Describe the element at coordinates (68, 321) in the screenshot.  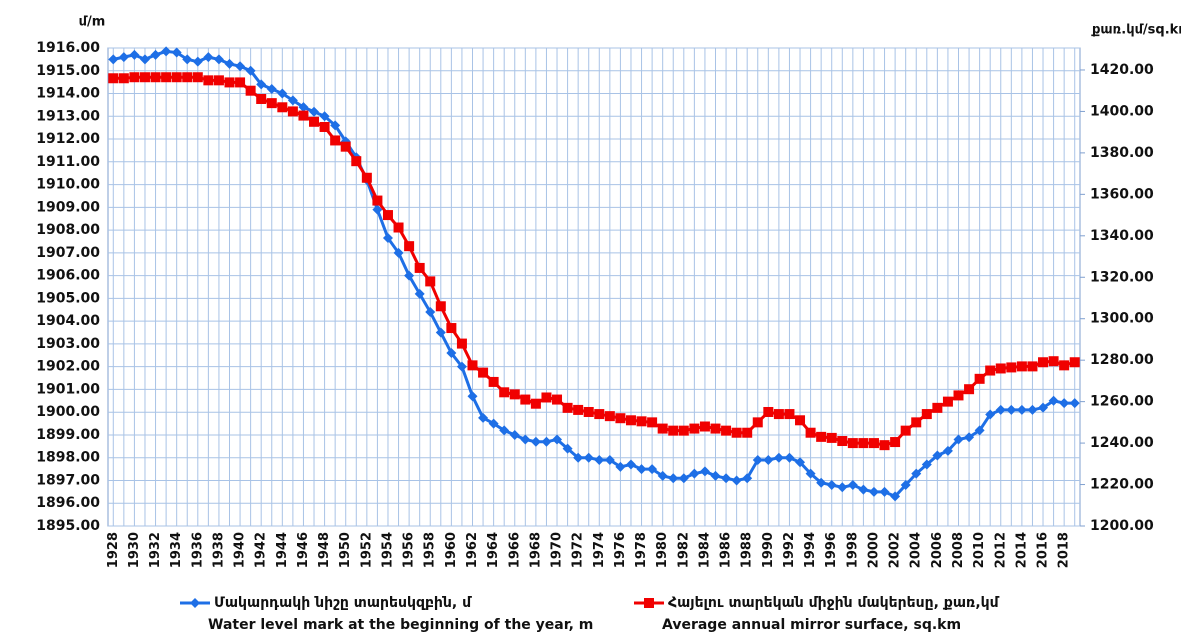
I see `y-tick-label: 1904.00` at that location.